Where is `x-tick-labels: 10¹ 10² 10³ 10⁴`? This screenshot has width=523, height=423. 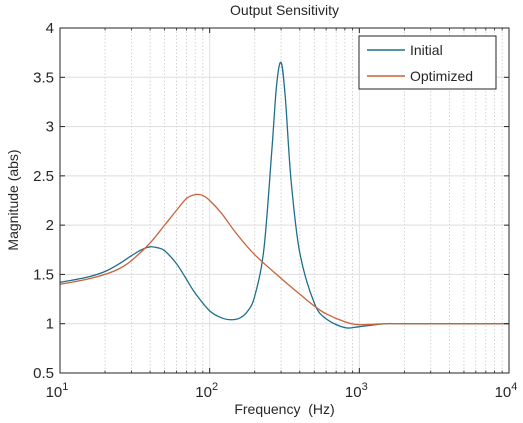
x-tick-labels: 10¹ 10² 10³ 10⁴ is located at coordinates (282, 391).